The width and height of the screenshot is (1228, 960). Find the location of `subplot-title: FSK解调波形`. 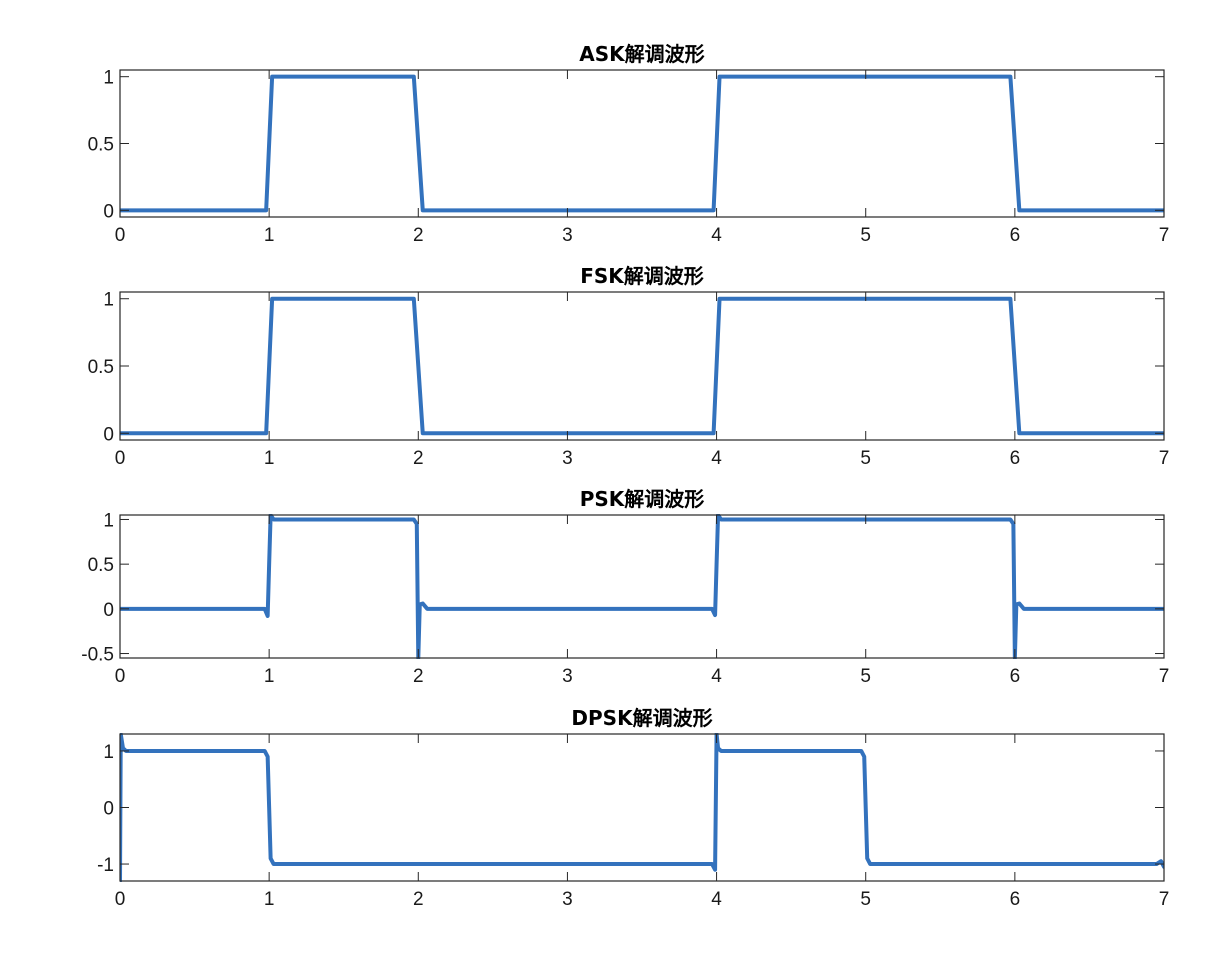

subplot-title: FSK解调波形 is located at coordinates (642, 276).